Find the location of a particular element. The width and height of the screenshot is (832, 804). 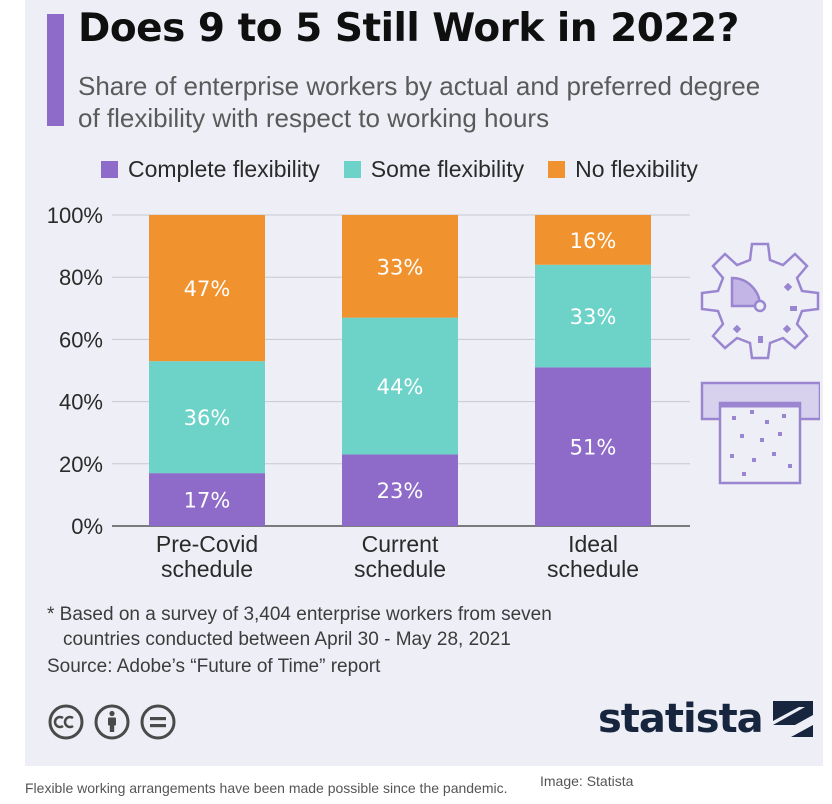

attribution-icon is located at coordinates (112, 722).